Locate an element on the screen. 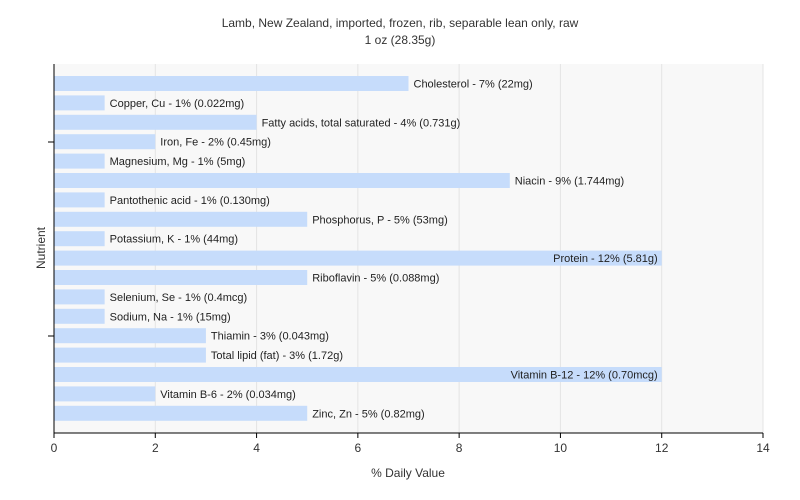  x-tick-label: 12 is located at coordinates (662, 448).